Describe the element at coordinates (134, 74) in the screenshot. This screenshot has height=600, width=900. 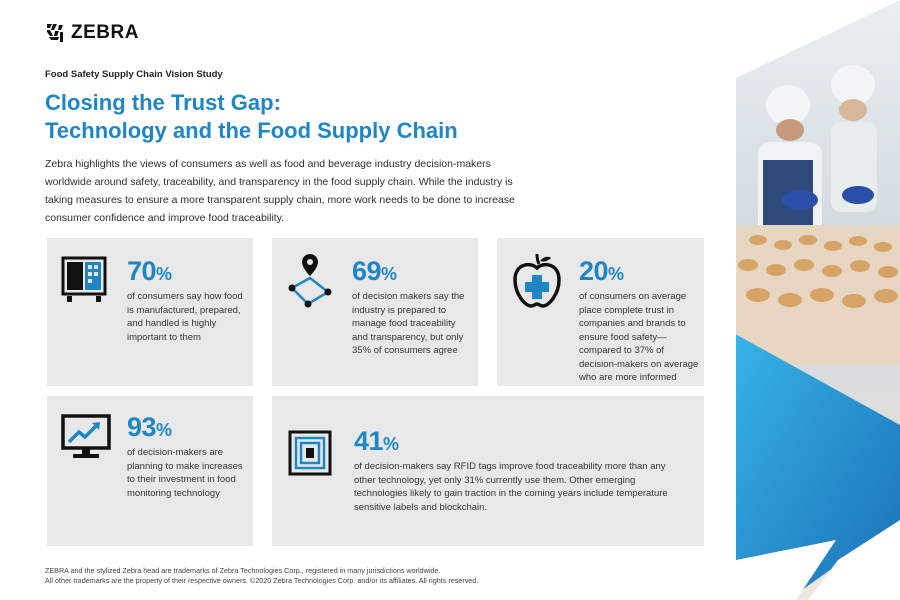
I see `study-label: Food Safety Supply Chain Vision Study` at that location.